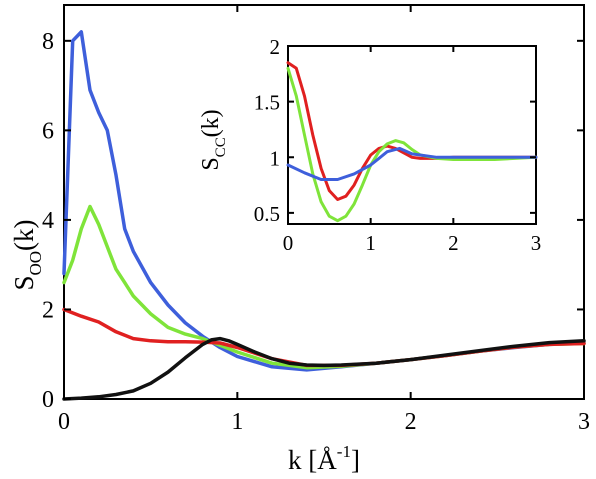 The height and width of the screenshot is (479, 596). Describe the element at coordinates (275, 158) in the screenshot. I see `inset-y-tick-label: 1` at that location.